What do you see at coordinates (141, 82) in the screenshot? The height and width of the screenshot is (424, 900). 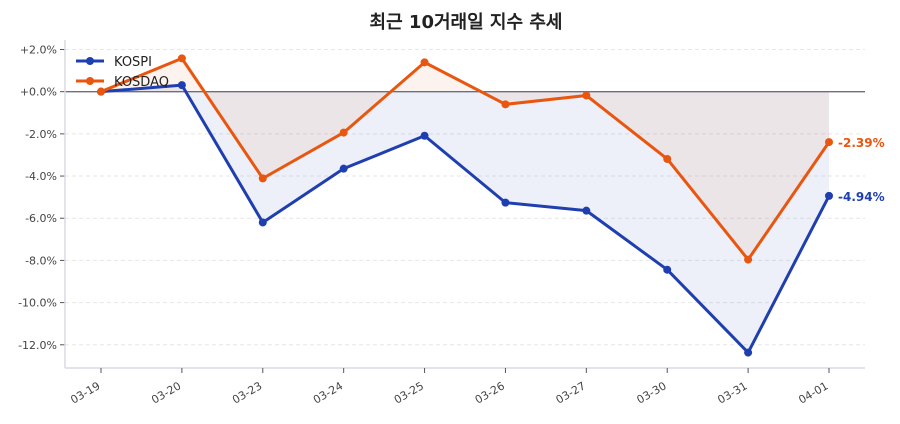 I see `legend-label-kosdaq: KOSDAQ` at bounding box center [141, 82].